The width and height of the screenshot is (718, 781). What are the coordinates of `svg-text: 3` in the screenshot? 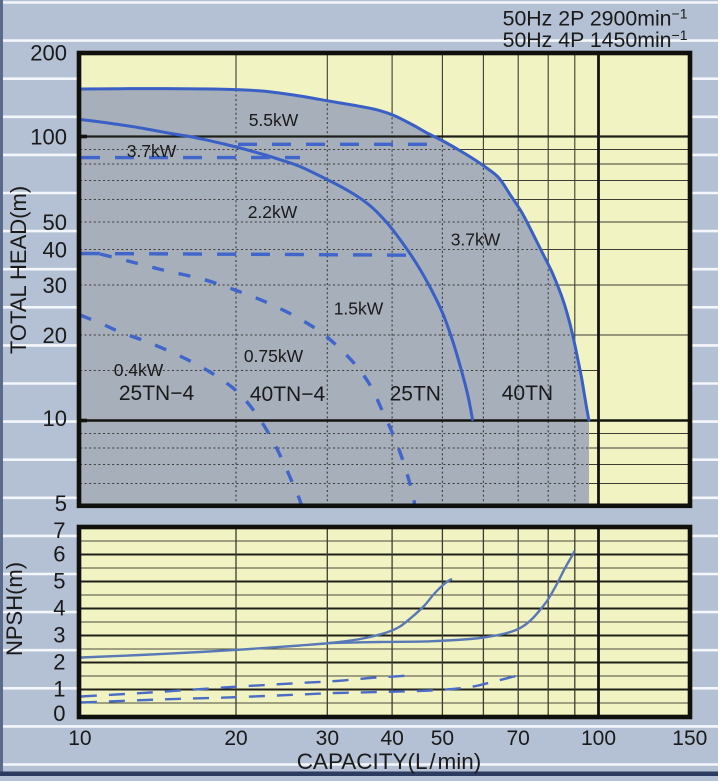 It's located at (59, 635).